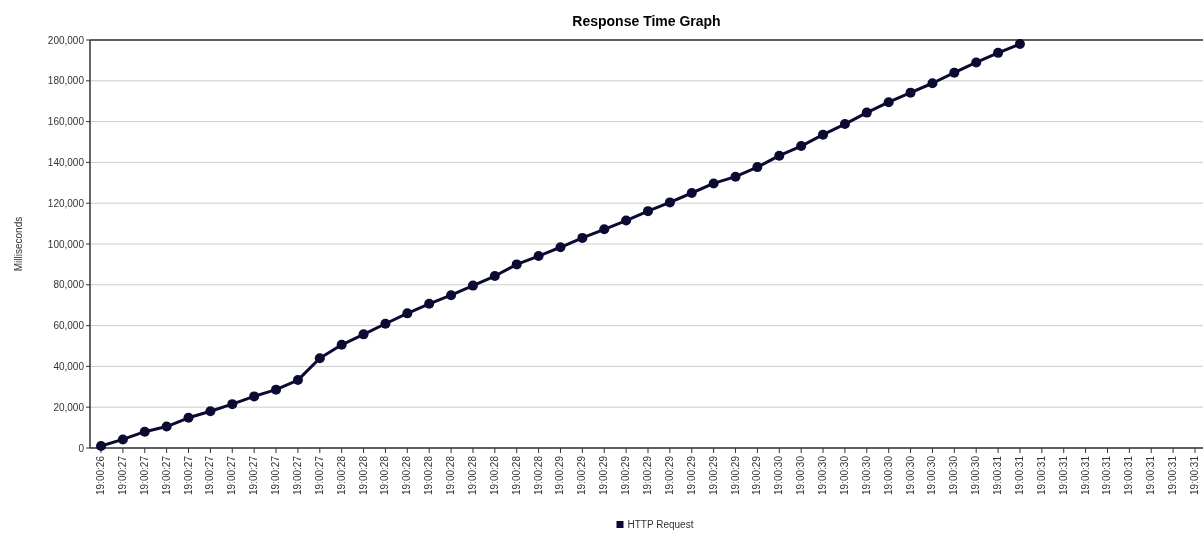 This screenshot has height=538, width=1203. I want to click on y-tick-label: 120,000, so click(66, 203).